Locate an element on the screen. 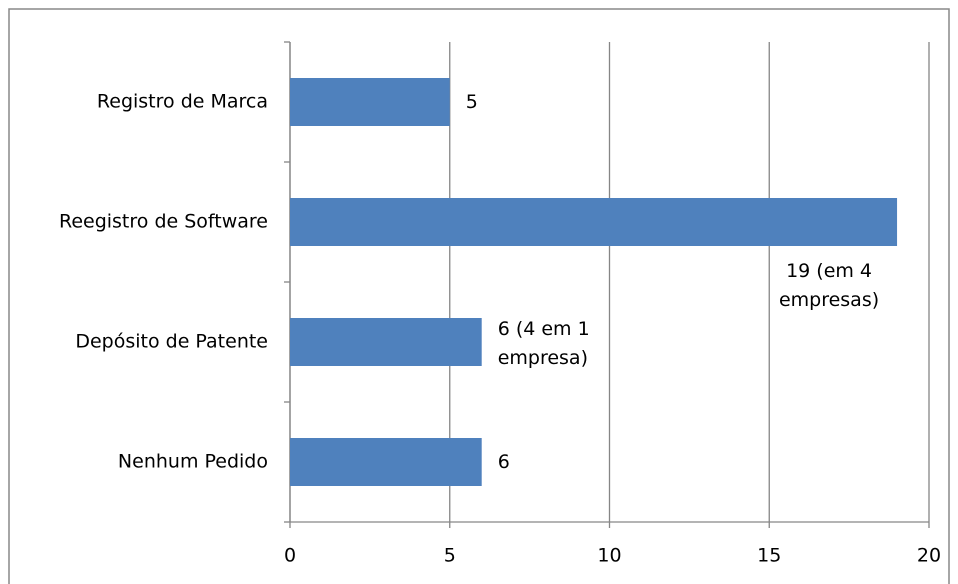 This screenshot has width=958, height=584. value-label: 19 (em 4 empresas) is located at coordinates (829, 285).